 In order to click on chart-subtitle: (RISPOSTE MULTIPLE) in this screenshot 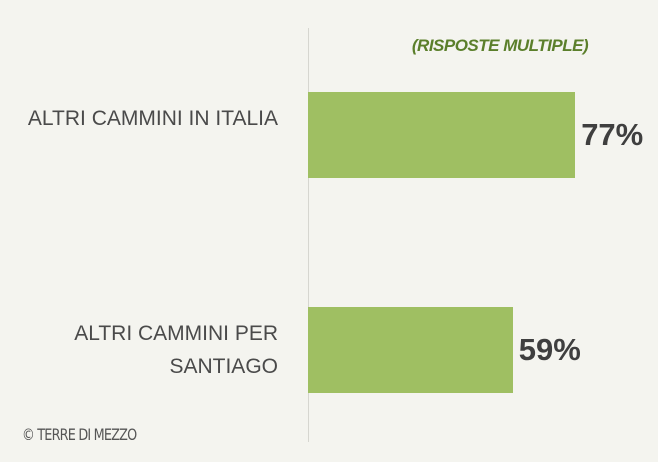, I will do `click(500, 45)`.